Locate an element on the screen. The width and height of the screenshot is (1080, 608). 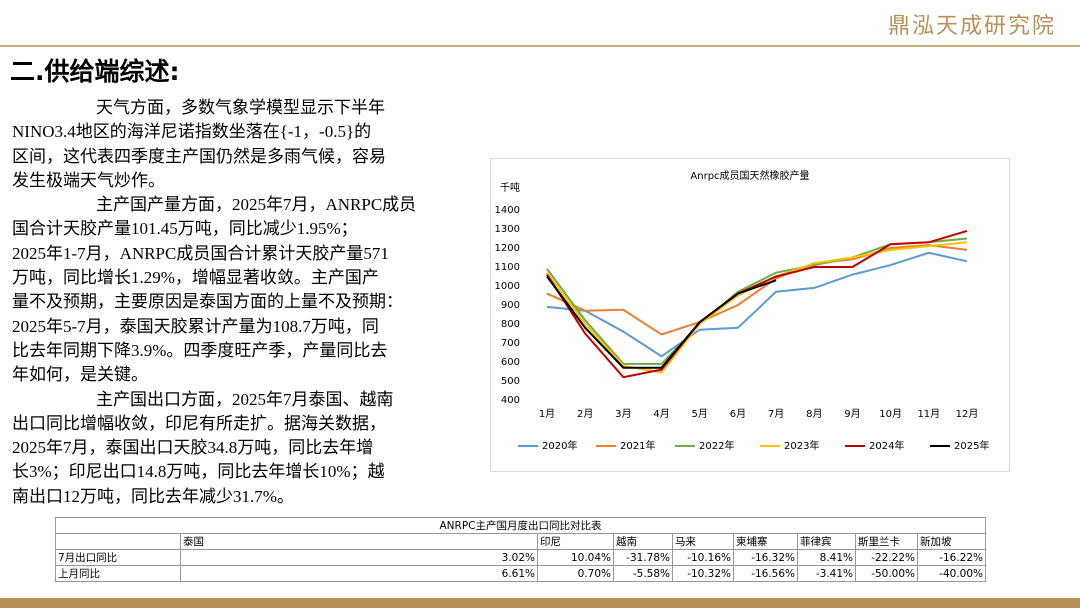
y-tick-label: 900 is located at coordinates (510, 305).